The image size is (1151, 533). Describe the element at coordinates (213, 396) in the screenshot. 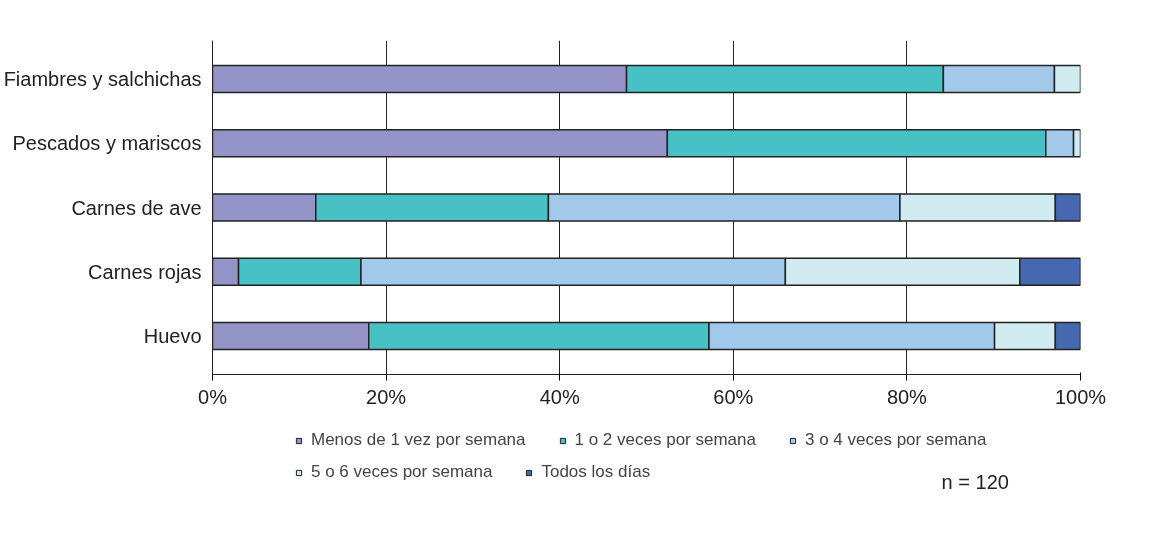

I see `x-tick-label: 0%` at that location.